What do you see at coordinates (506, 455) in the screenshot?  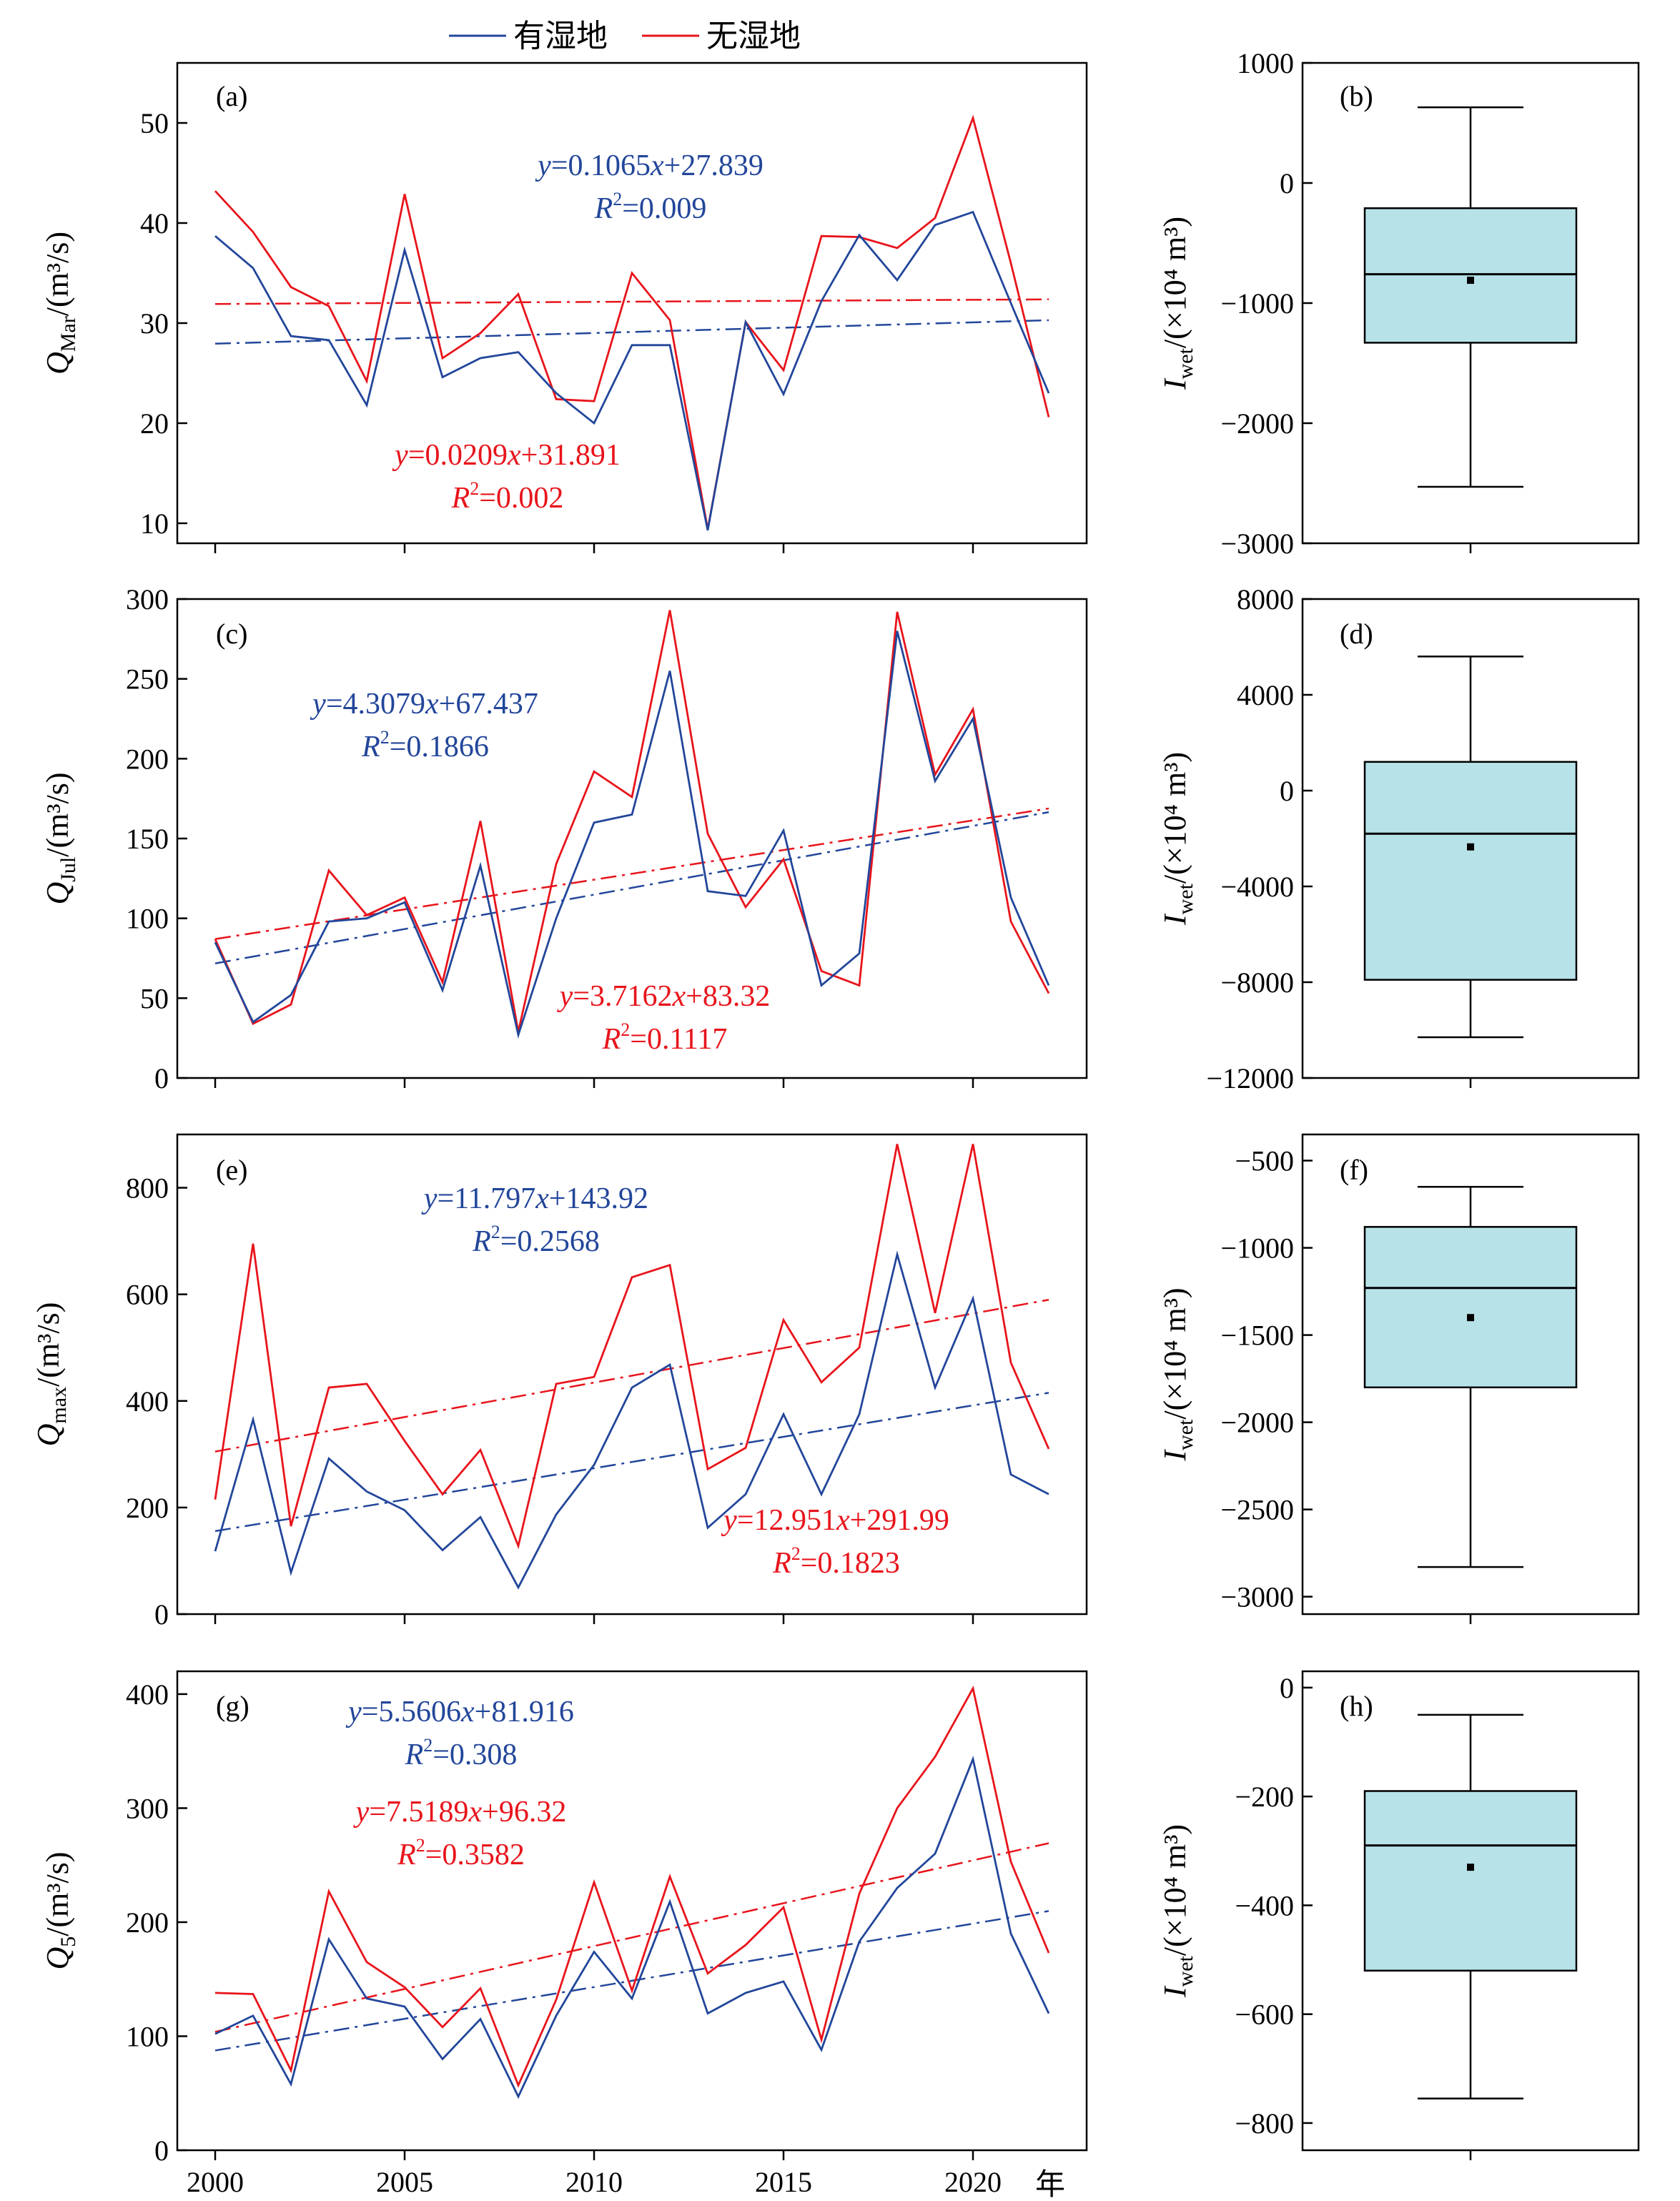 I see `trend-equation: y=0.0209x+31.891` at bounding box center [506, 455].